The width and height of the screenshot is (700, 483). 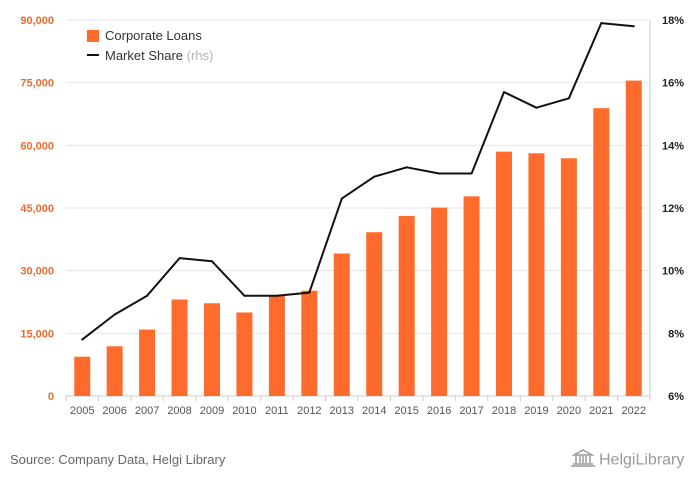 I want to click on legend-label-market-share: Market Share (rhs), so click(x=159, y=55).